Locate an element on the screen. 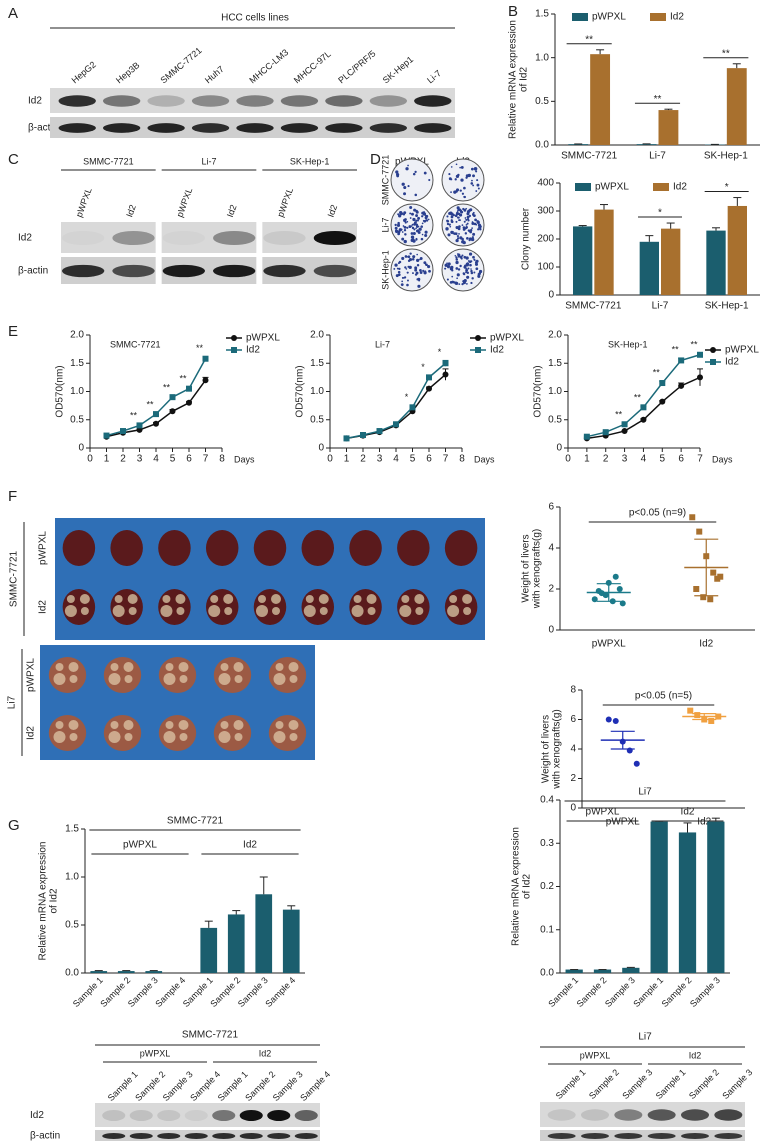 The image size is (773, 1142). row-label: SMMC-7721 is located at coordinates (385, 180).